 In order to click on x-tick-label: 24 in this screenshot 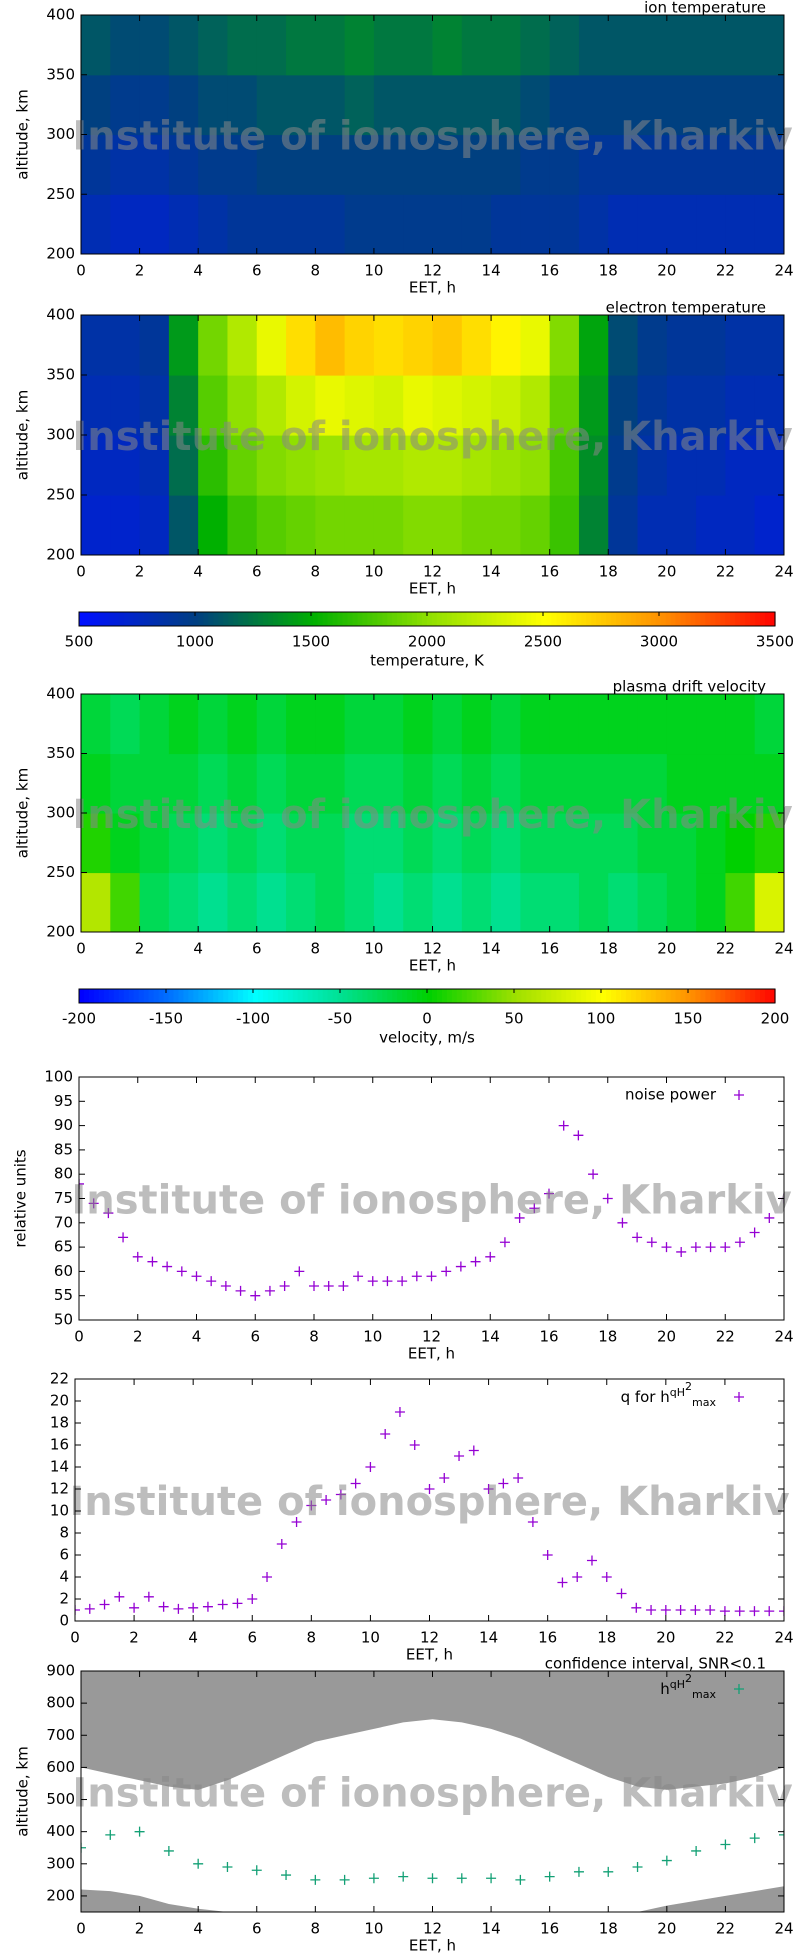, I will do `click(783, 1929)`.